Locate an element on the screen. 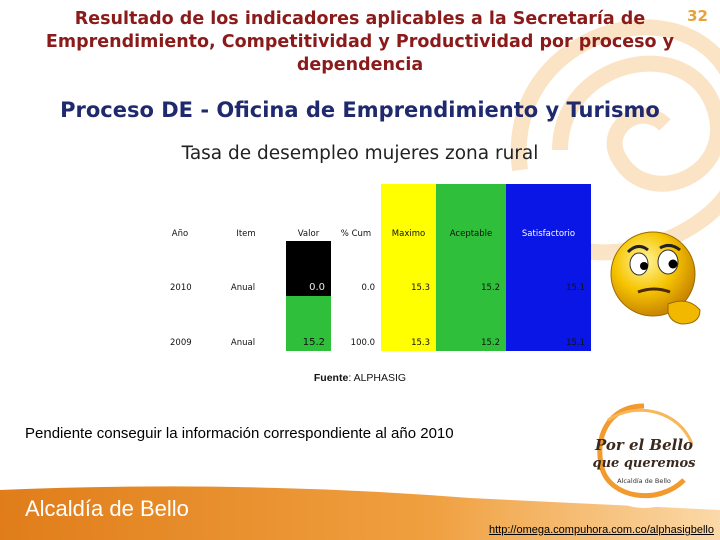 This screenshot has height=540, width=720. source-value: : ALPHASIG is located at coordinates (377, 378).